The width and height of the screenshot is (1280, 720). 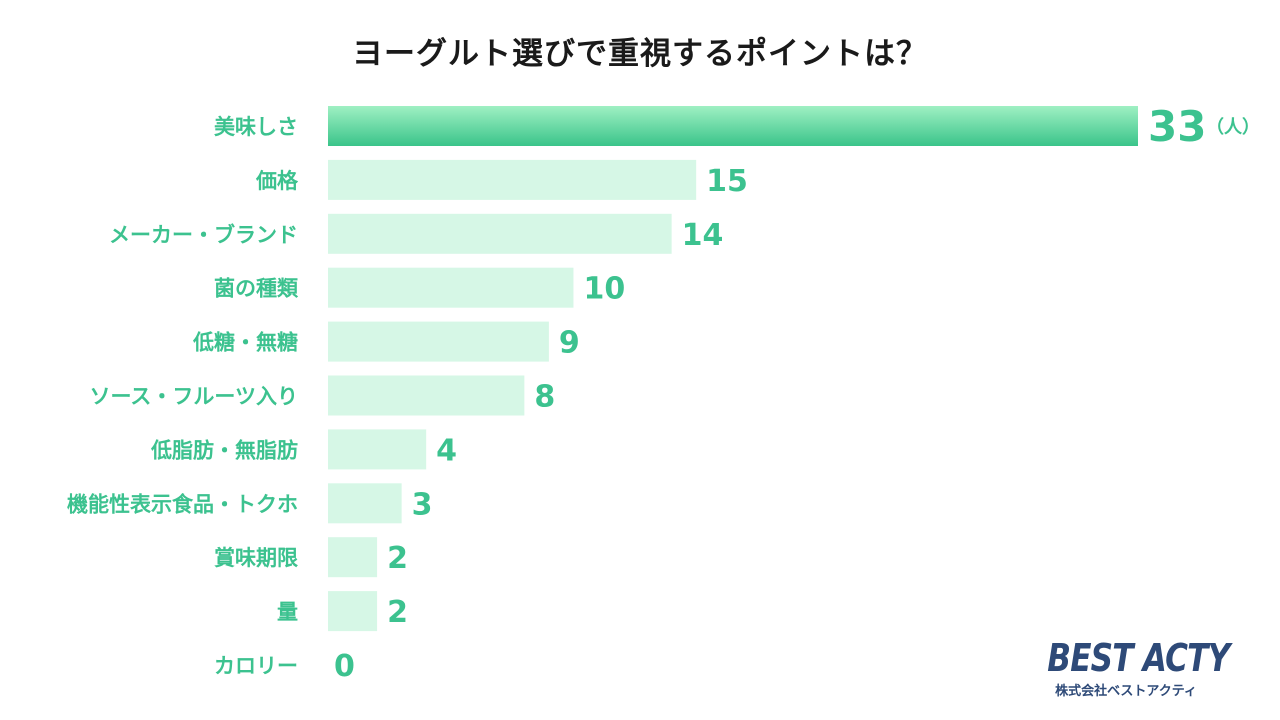 I want to click on category-label: 低糖・無糖, so click(x=245, y=343).